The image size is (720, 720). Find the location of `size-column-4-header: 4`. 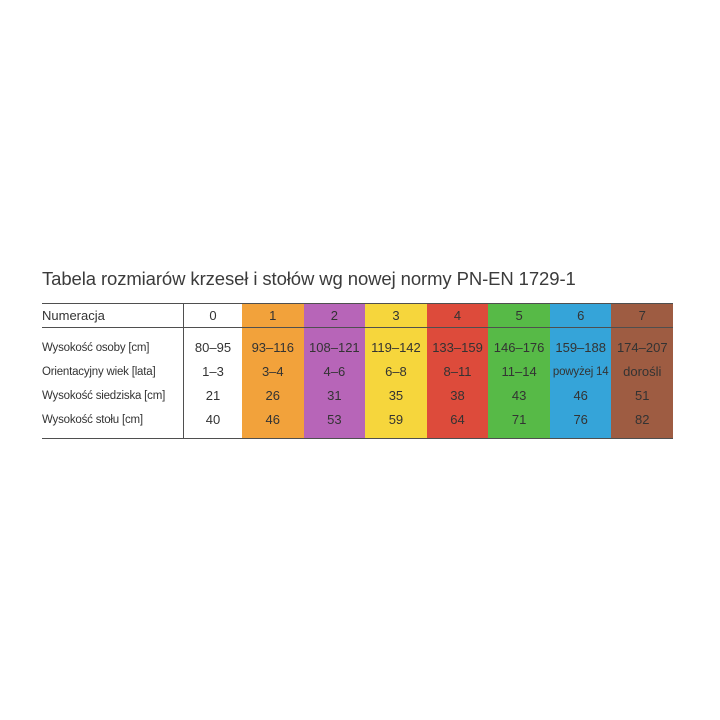

size-column-4-header: 4 is located at coordinates (457, 316).